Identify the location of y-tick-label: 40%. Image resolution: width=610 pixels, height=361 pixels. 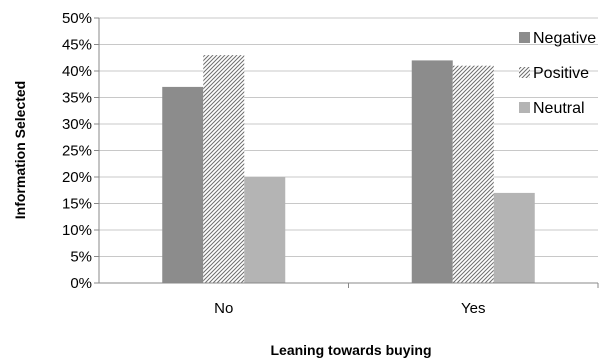
(77, 71).